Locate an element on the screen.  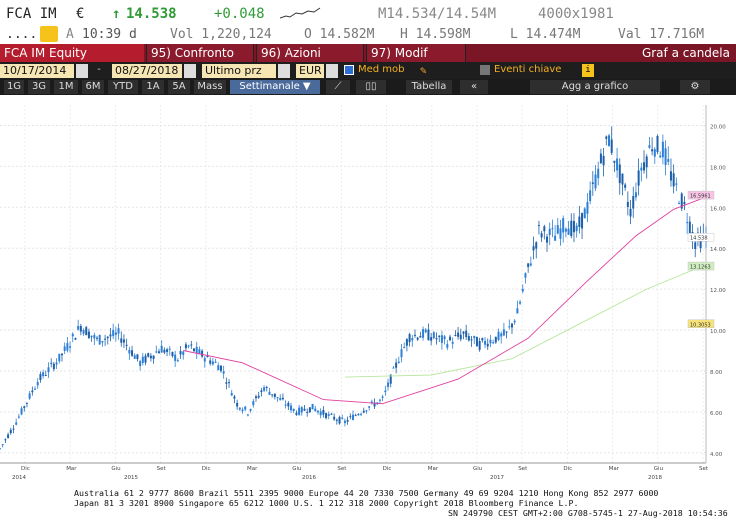
info-icon: i is located at coordinates (588, 70).